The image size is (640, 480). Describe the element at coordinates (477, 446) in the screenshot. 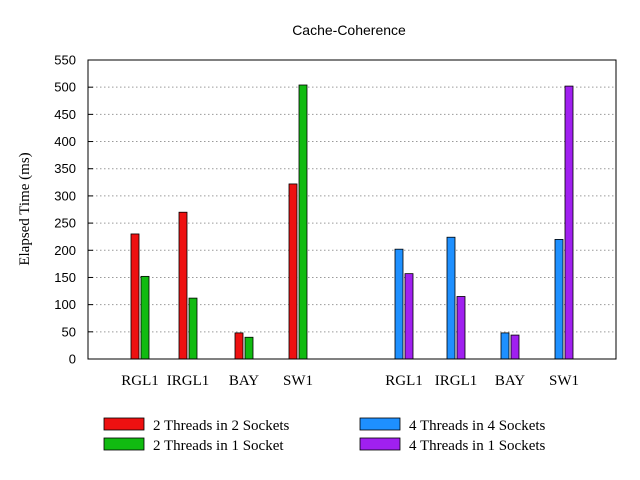

I see `legend-label: 4 Threads in 1 Sockets` at that location.